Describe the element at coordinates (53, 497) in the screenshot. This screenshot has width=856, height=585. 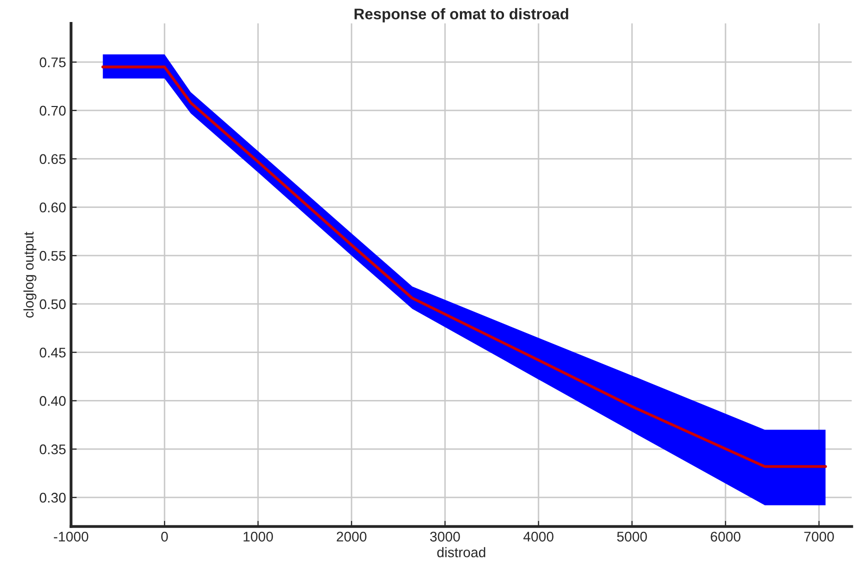
I see `y-tick-label: 0.30` at that location.